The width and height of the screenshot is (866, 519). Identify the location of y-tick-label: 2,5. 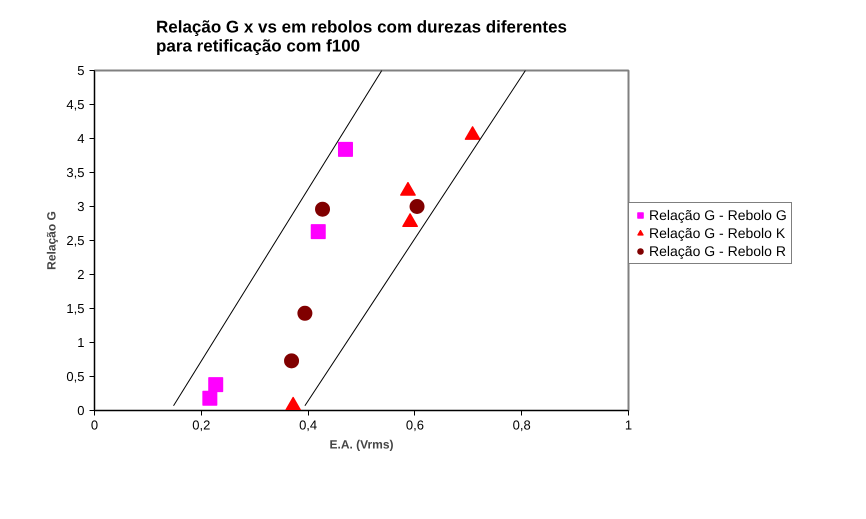
(75, 240).